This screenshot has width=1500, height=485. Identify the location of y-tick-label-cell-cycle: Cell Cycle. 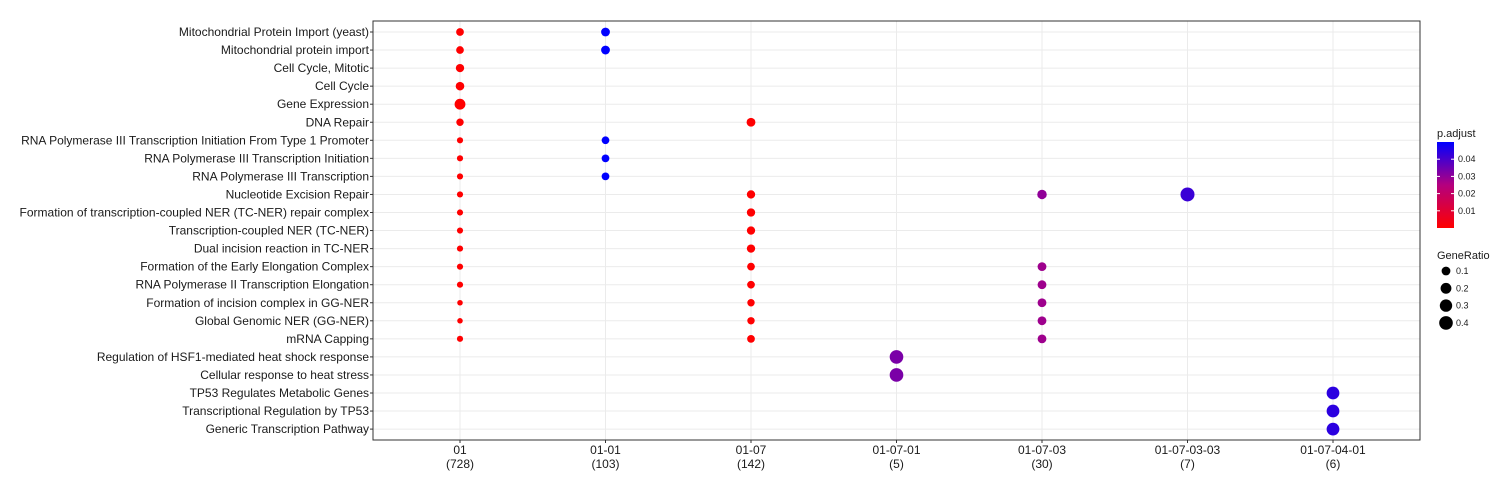
(342, 86).